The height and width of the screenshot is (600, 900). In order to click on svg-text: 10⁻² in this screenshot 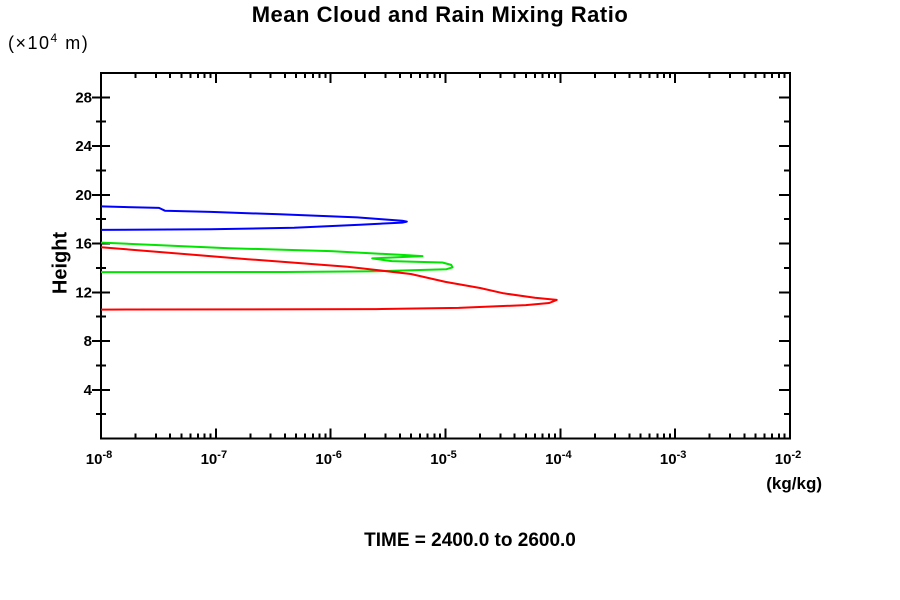, I will do `click(788, 458)`.